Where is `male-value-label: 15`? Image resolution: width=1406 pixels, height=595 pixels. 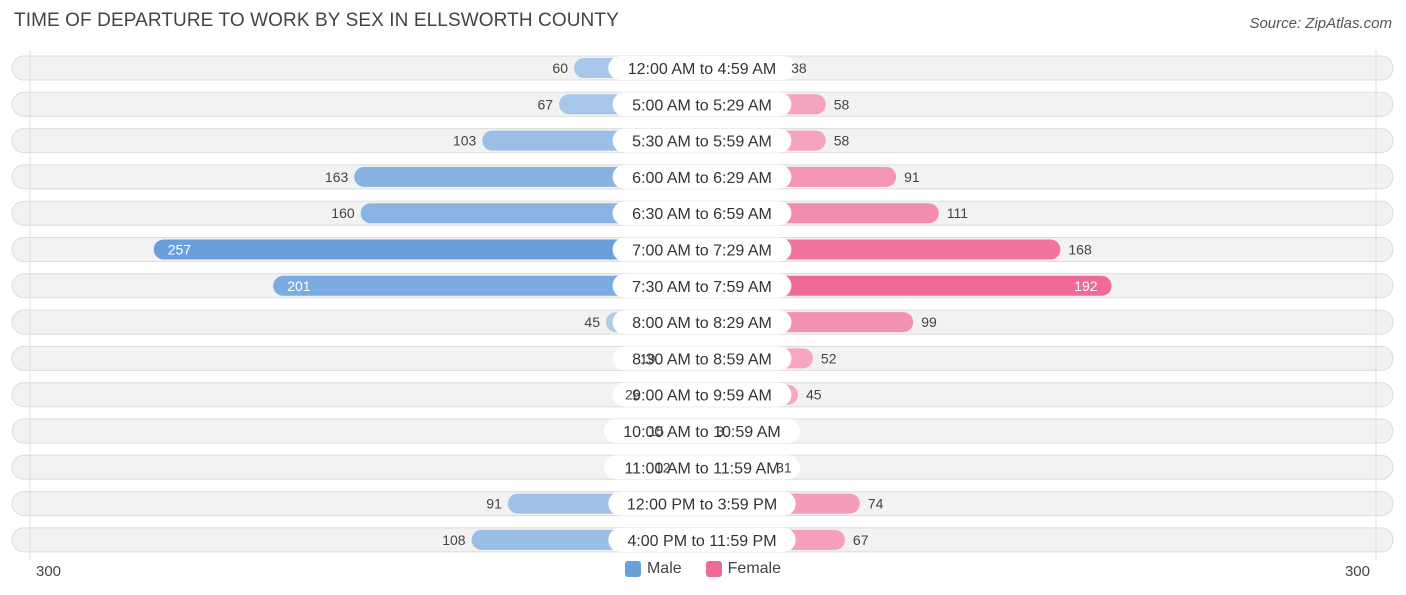 male-value-label: 15 is located at coordinates (656, 431).